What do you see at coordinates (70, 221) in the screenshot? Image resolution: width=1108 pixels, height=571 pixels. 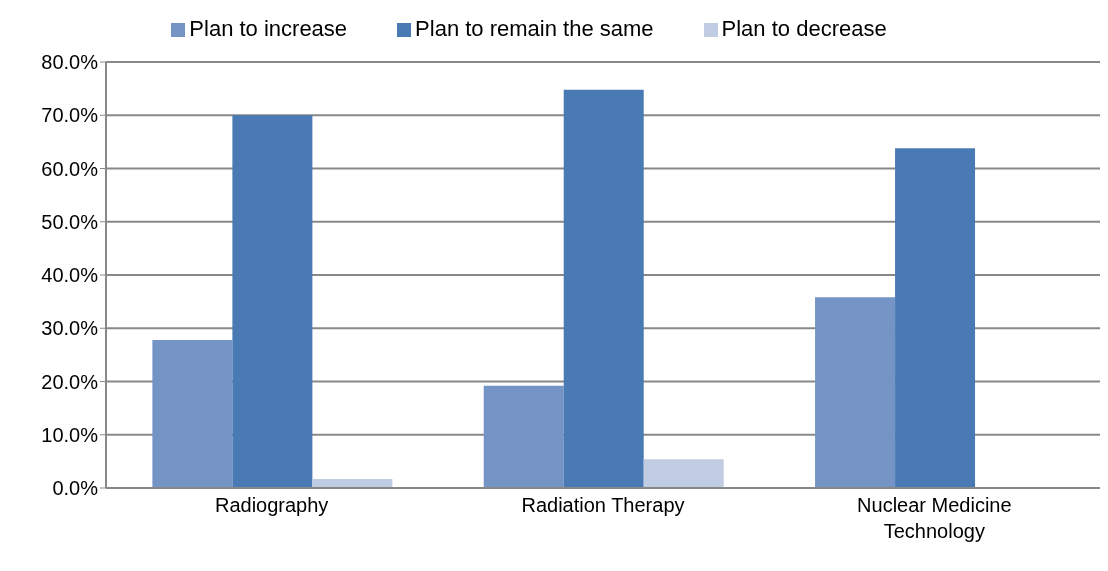 I see `y-tick-label: 50.0%` at bounding box center [70, 221].